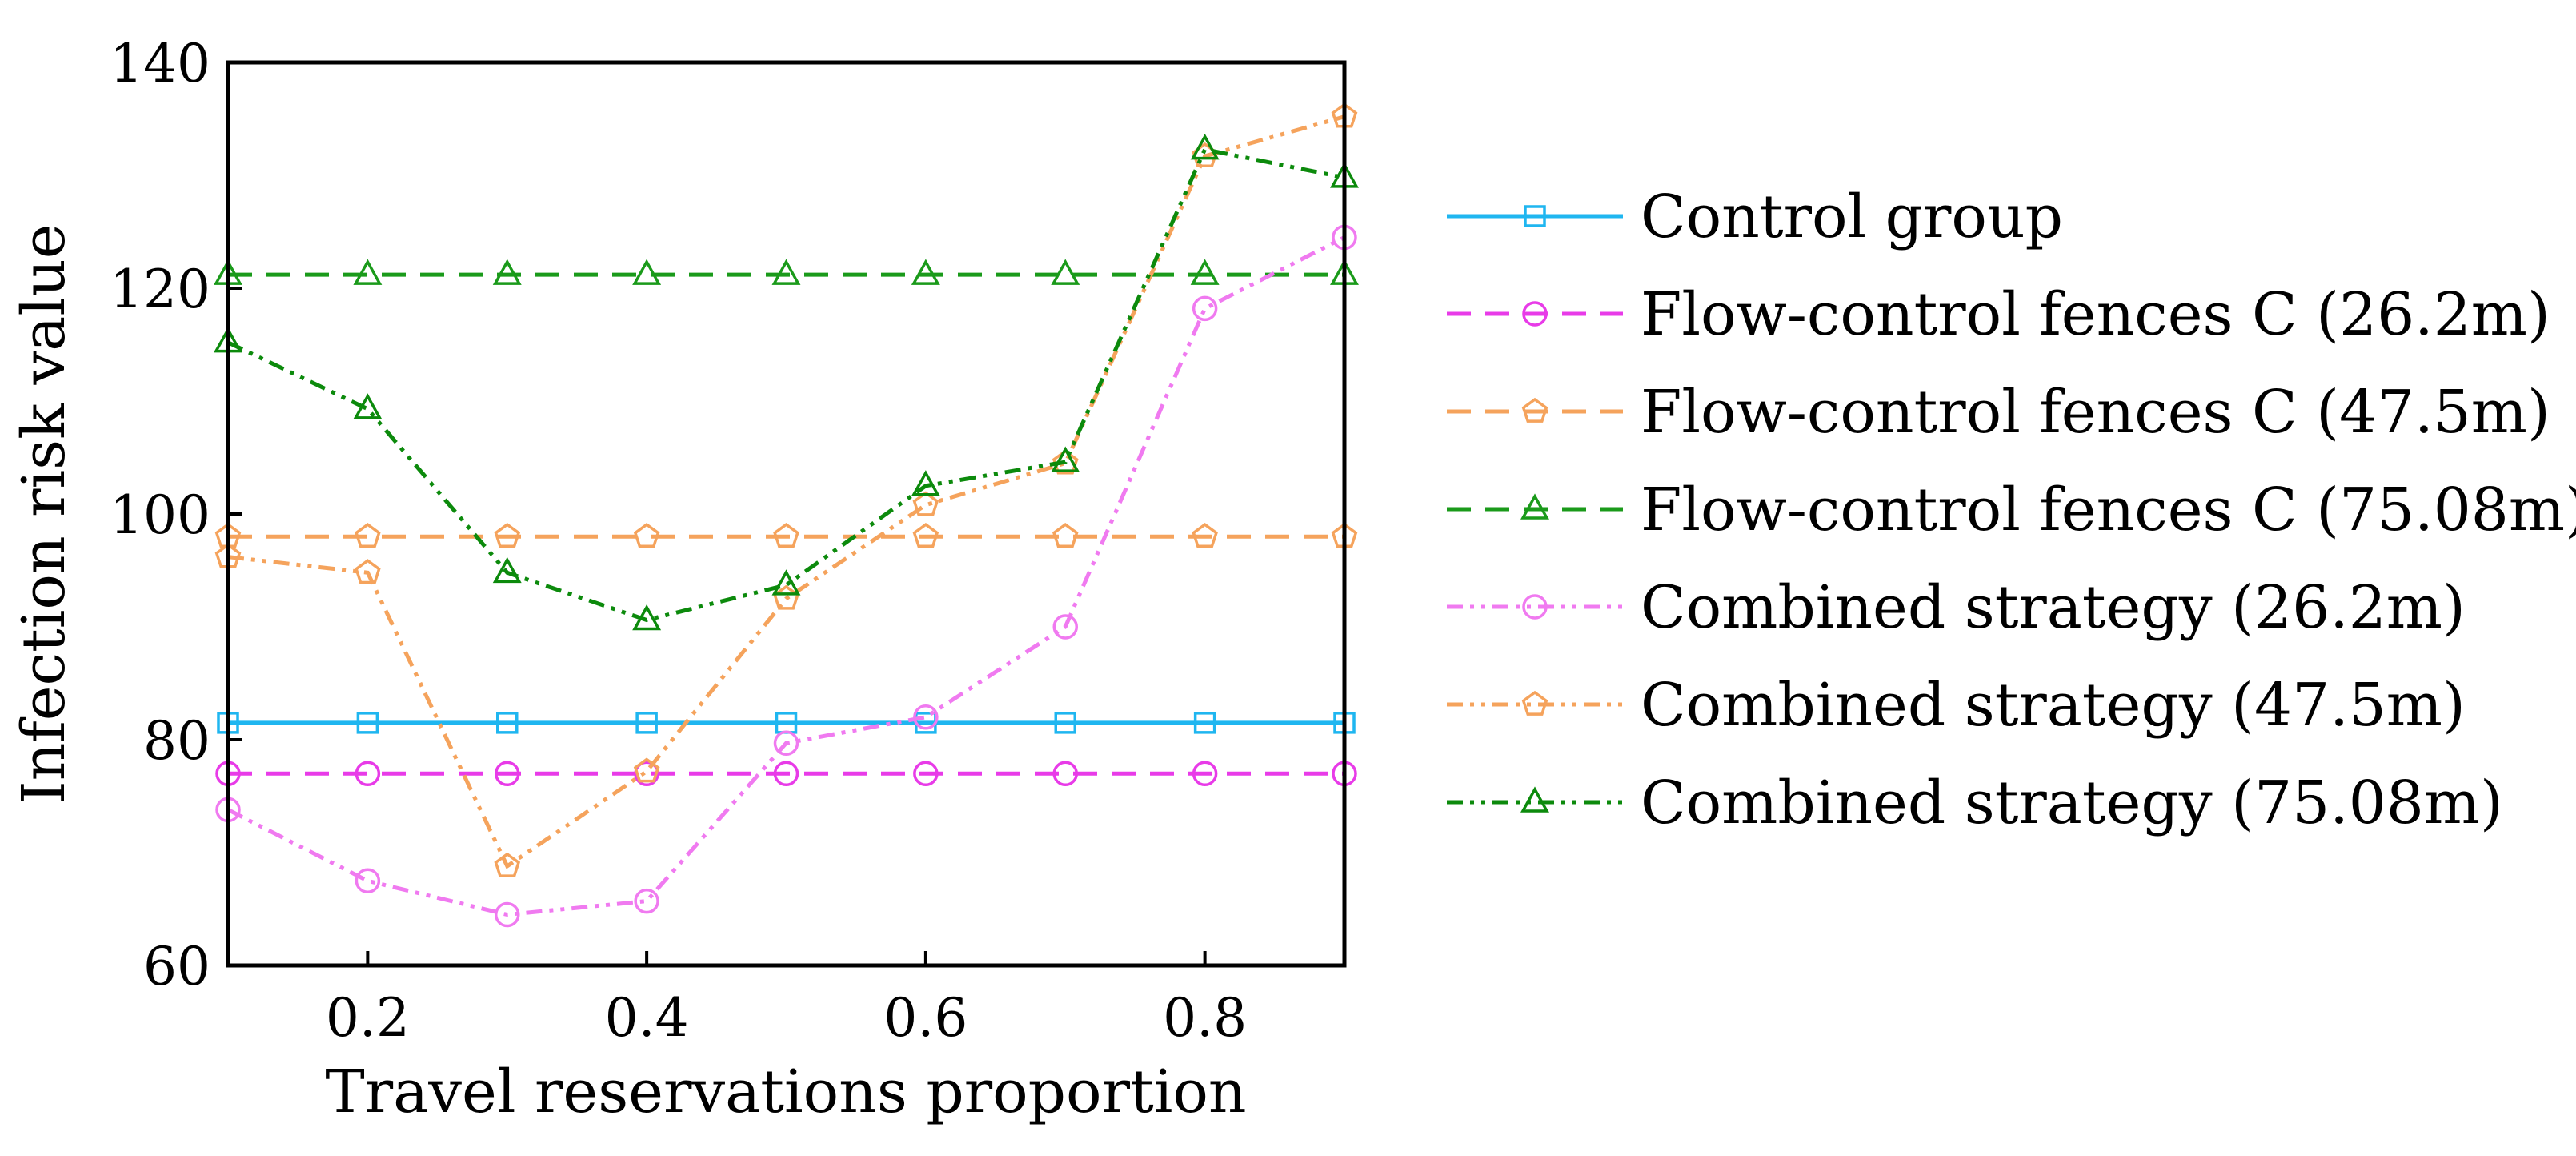  What do you see at coordinates (368, 1018) in the screenshot?
I see `x-tick-label: 0.2` at bounding box center [368, 1018].